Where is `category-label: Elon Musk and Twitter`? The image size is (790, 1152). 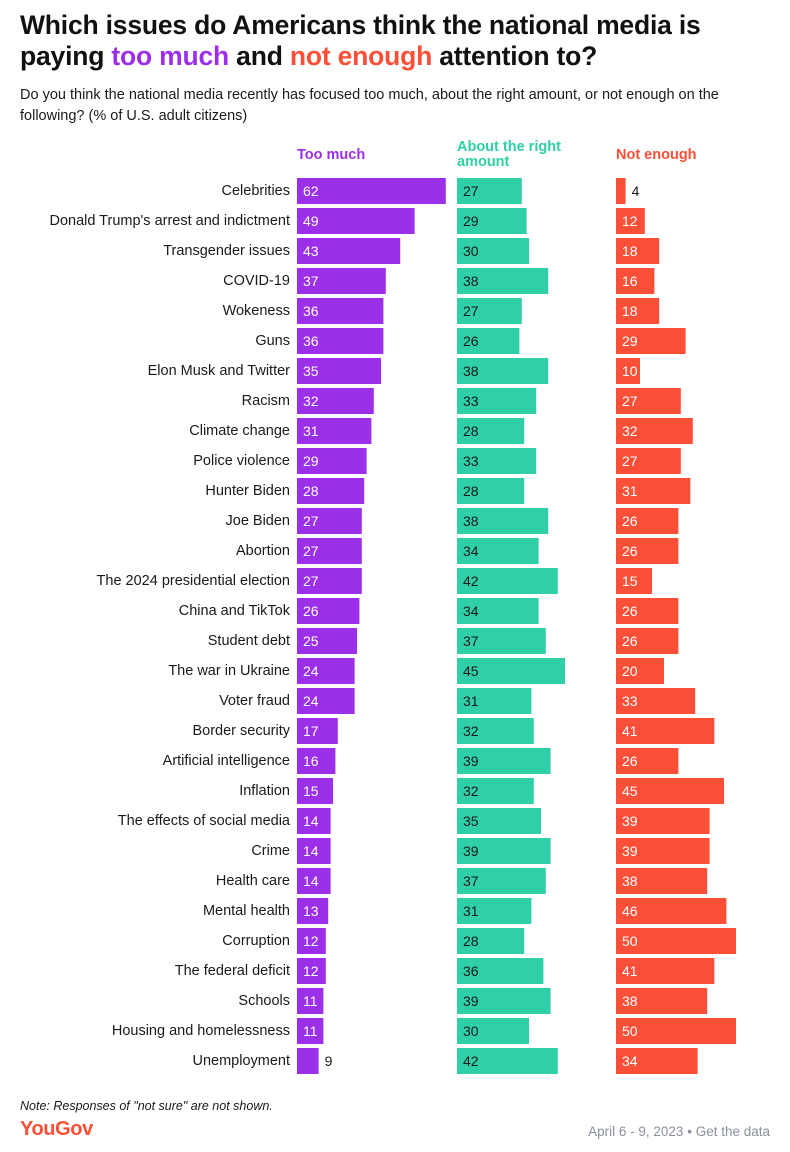
category-label: Elon Musk and Twitter is located at coordinates (219, 371).